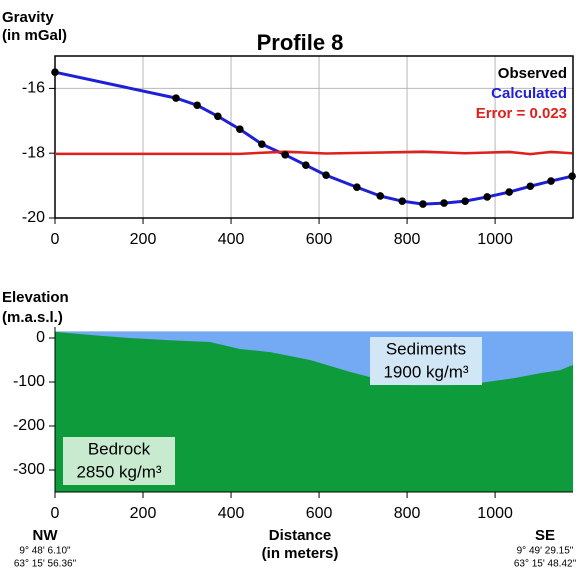 This screenshot has width=585, height=579. Describe the element at coordinates (300, 535) in the screenshot. I see `x-label: Distance` at that location.